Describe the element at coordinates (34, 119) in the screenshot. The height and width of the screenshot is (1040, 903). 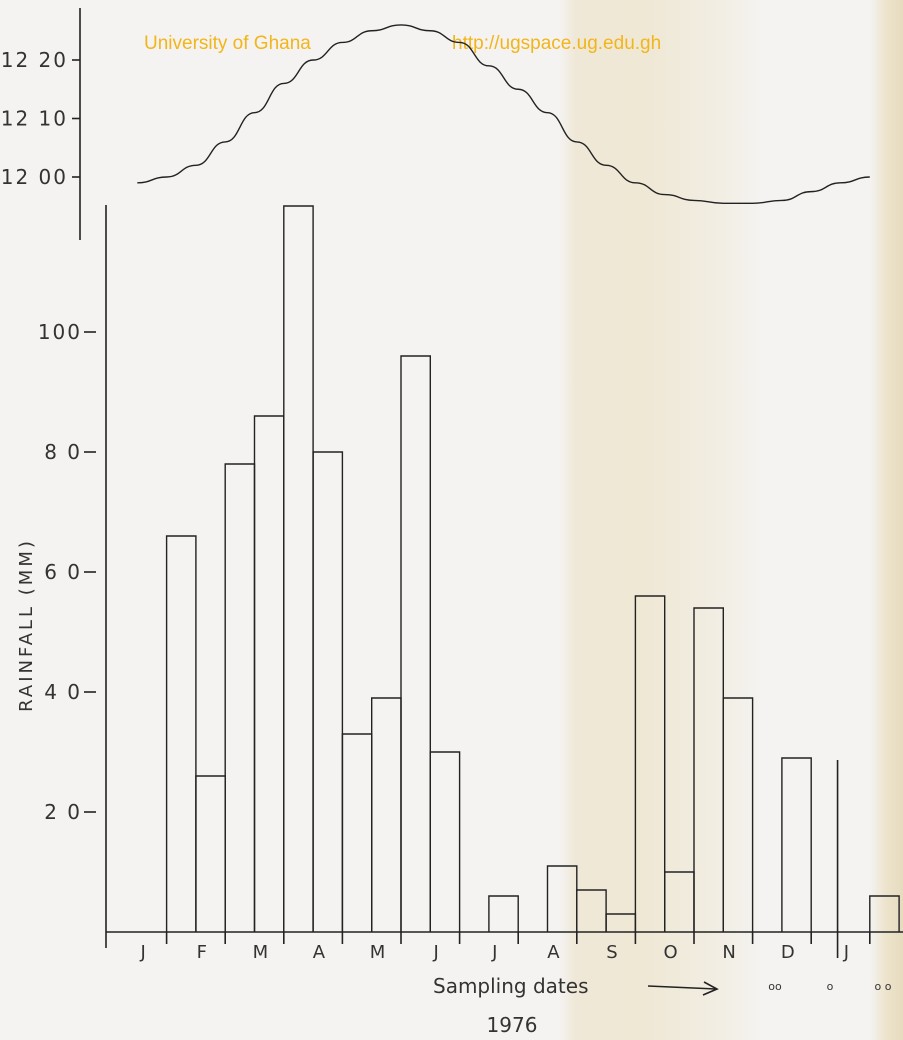
I see `daylength-tick-label: 12 10` at that location.